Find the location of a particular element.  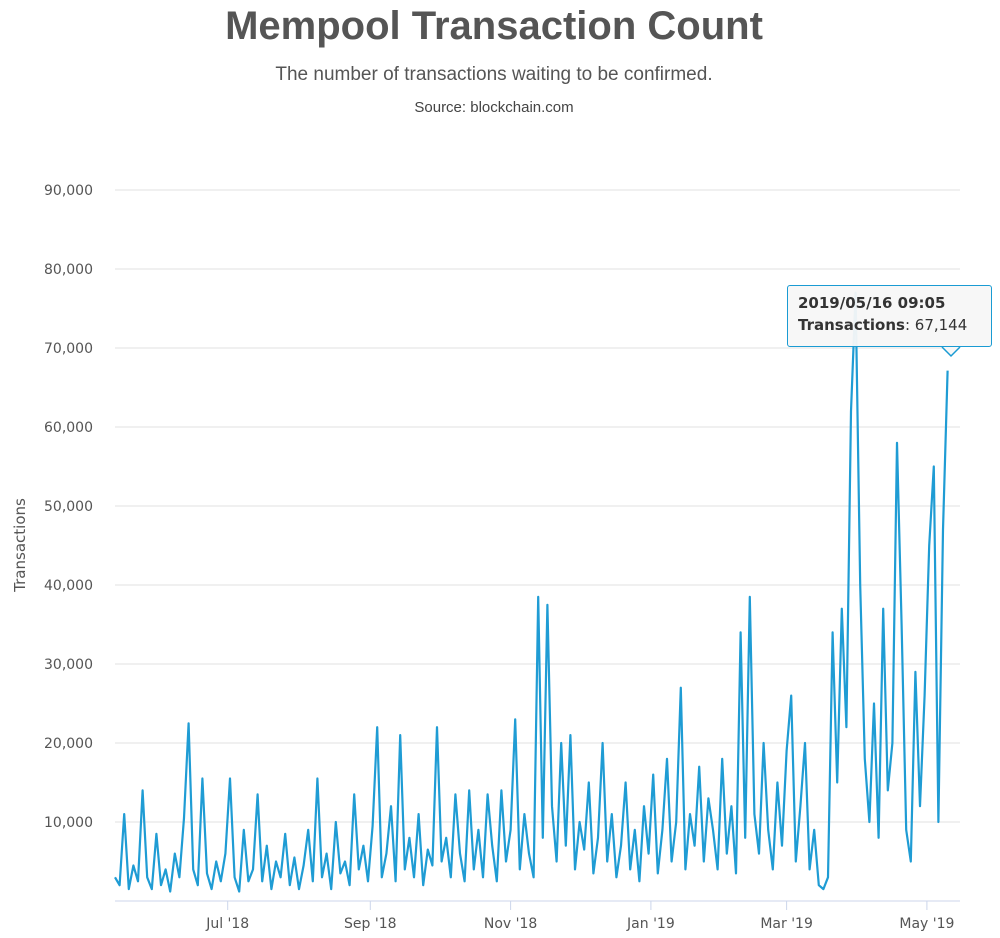

y-tick-label: 80,000 is located at coordinates (68, 270).